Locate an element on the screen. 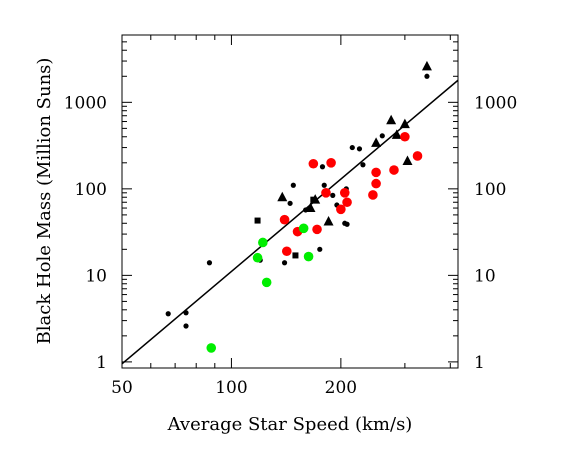  y-tick-label-right: 1000 is located at coordinates (495, 103).